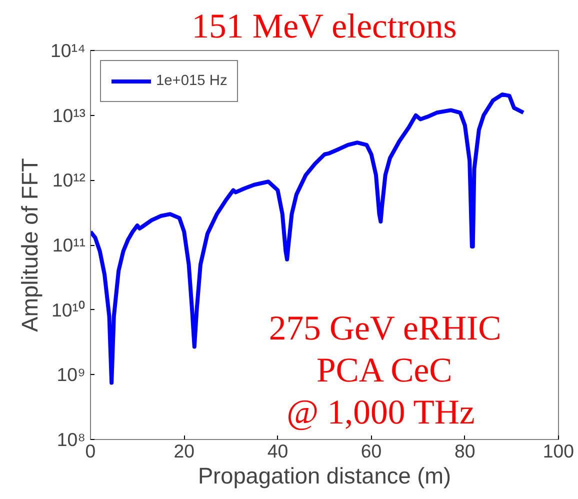 The width and height of the screenshot is (578, 499). I want to click on x-axis-title: Propagation distance (m), so click(325, 475).